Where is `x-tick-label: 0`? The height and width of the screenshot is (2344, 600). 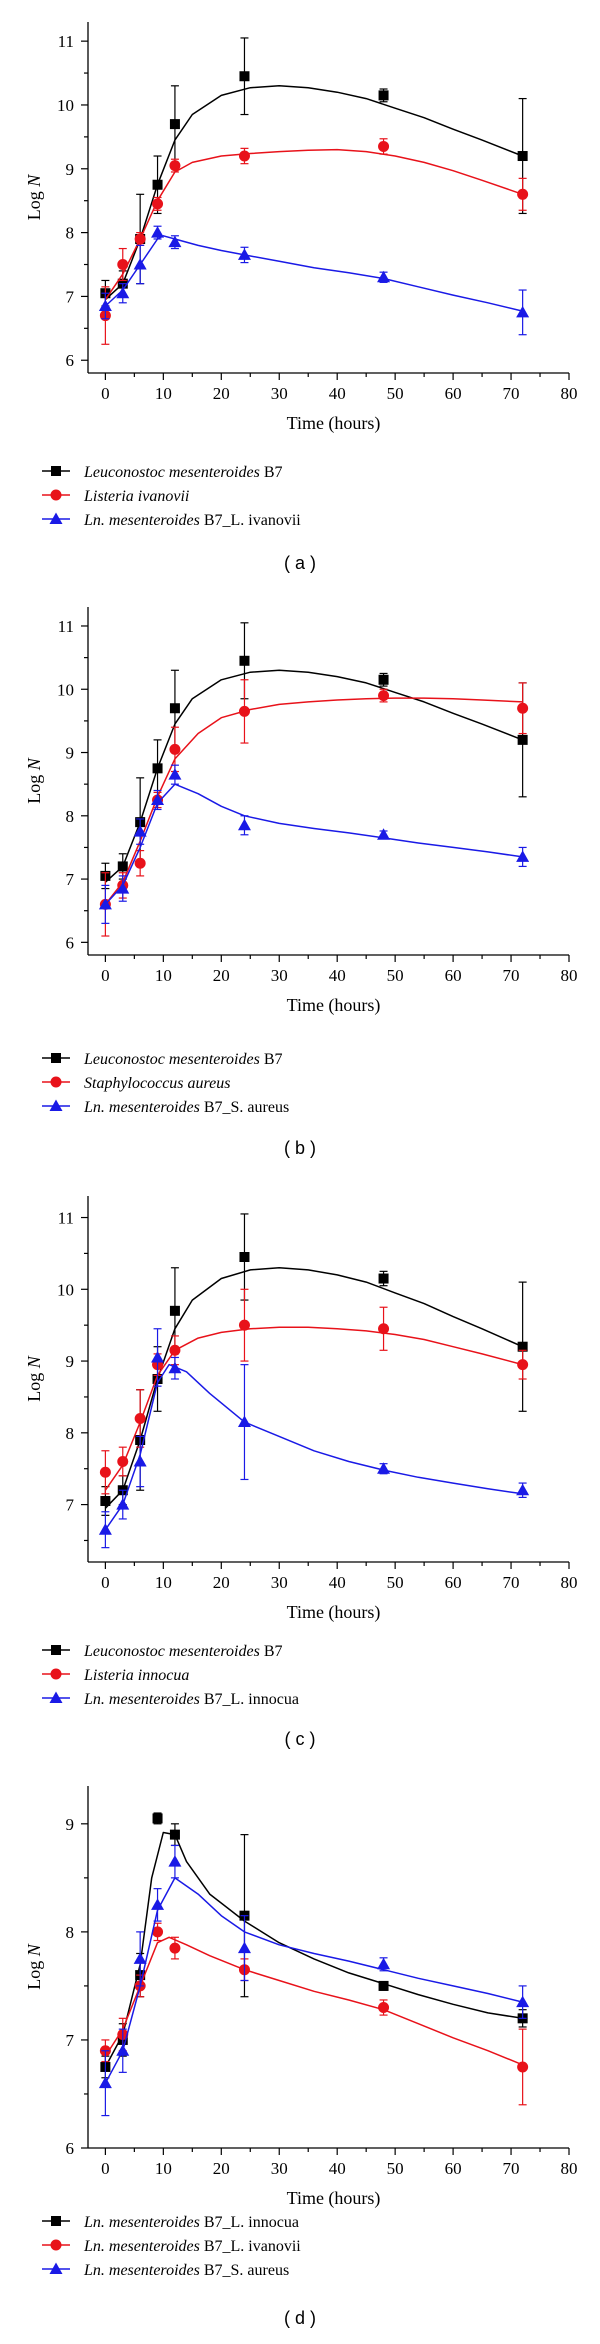
x-tick-label: 0 is located at coordinates (105, 1582).